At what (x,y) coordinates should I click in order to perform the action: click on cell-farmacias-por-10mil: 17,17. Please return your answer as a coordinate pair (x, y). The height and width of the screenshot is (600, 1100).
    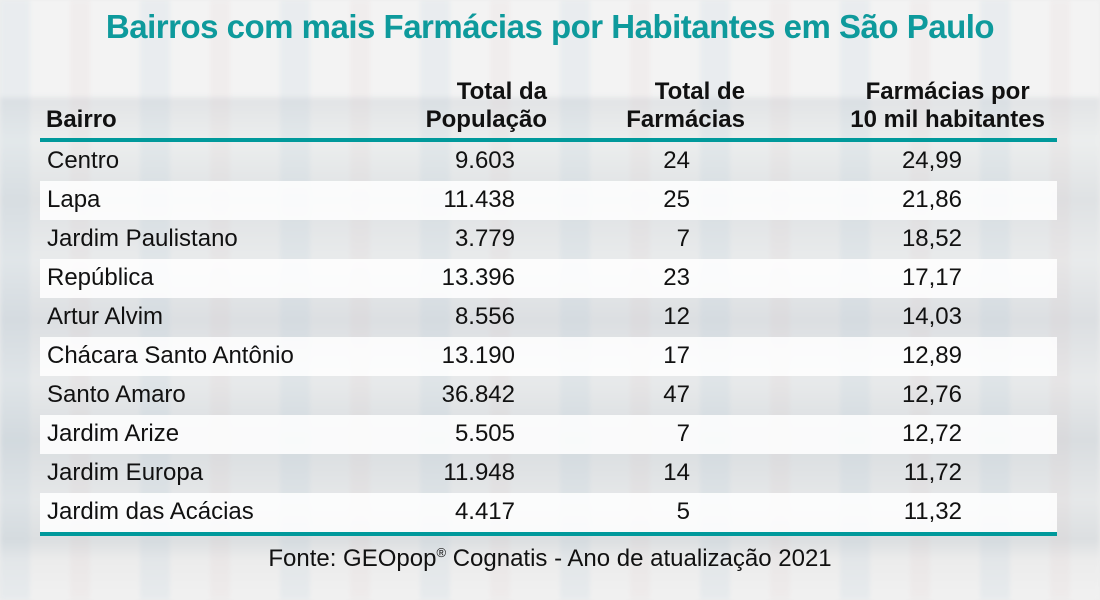
    Looking at the image, I should click on (931, 277).